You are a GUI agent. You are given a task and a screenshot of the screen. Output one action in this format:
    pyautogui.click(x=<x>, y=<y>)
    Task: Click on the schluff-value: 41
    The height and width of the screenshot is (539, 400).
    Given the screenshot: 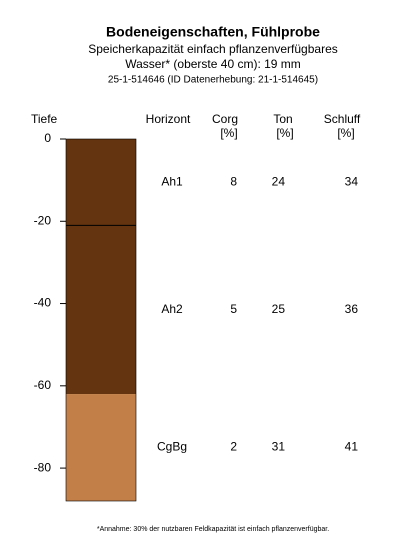 What is the action you would take?
    pyautogui.click(x=352, y=447)
    